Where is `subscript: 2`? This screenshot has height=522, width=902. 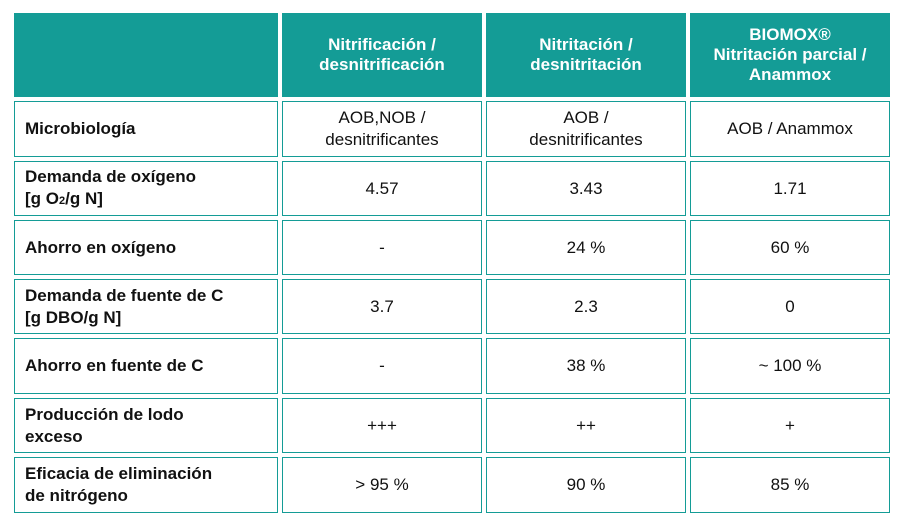 subscript: 2 is located at coordinates (62, 200).